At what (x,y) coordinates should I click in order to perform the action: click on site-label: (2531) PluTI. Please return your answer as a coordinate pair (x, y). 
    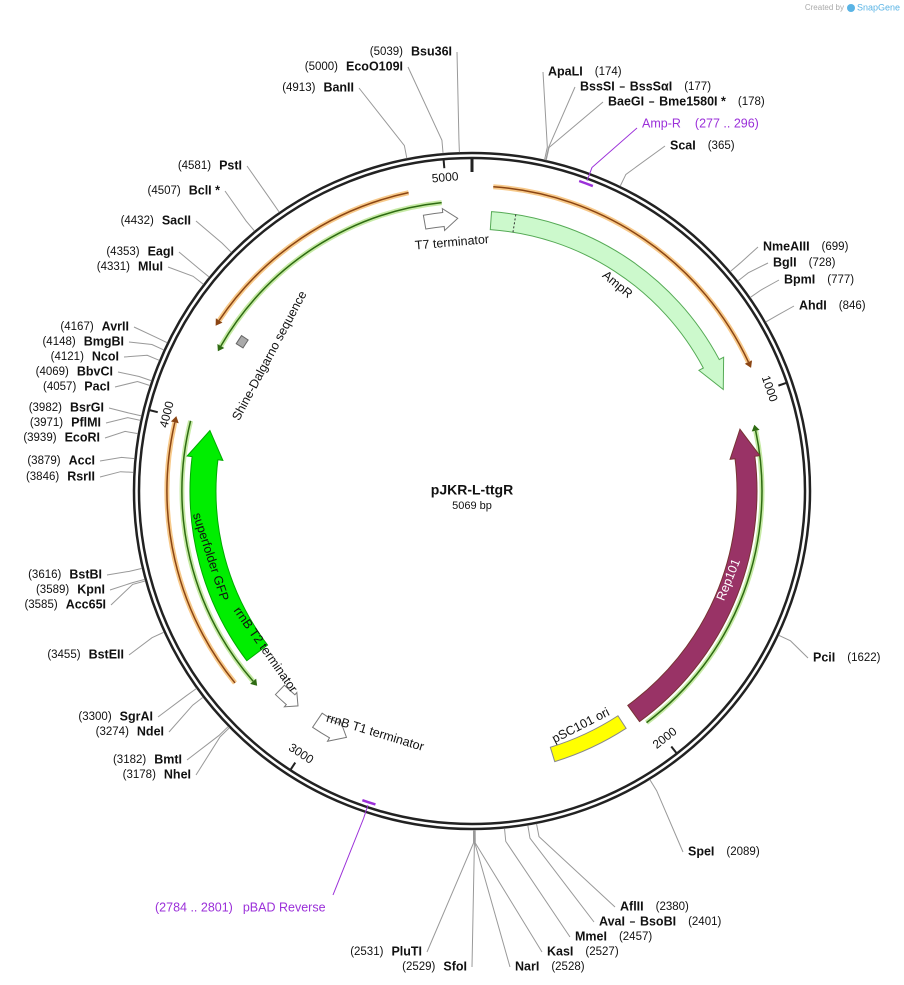
    Looking at the image, I should click on (386, 951).